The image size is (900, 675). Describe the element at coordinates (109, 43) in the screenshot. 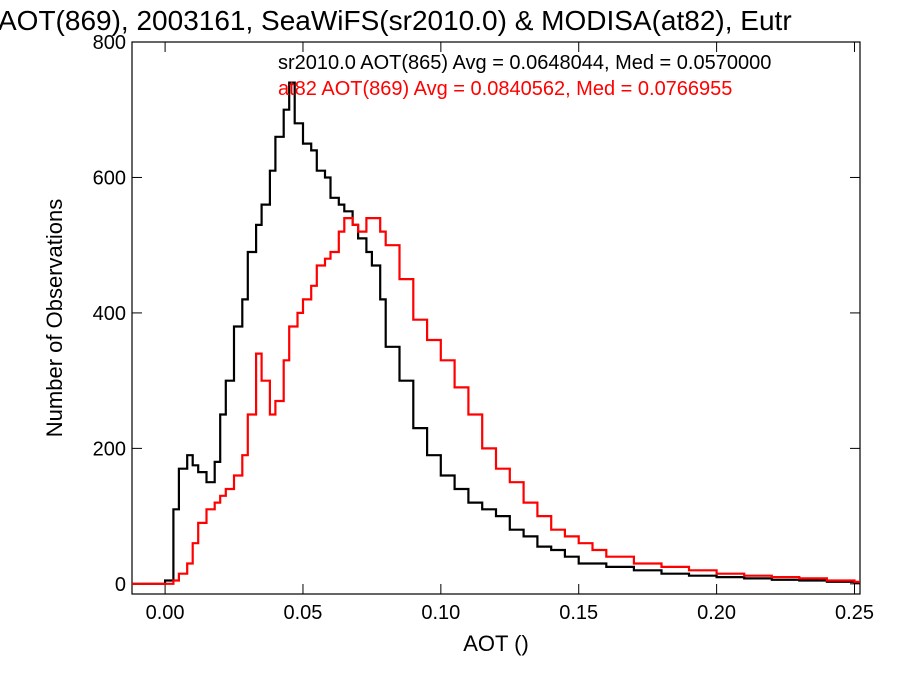

I see `y-tick-label: 800` at that location.